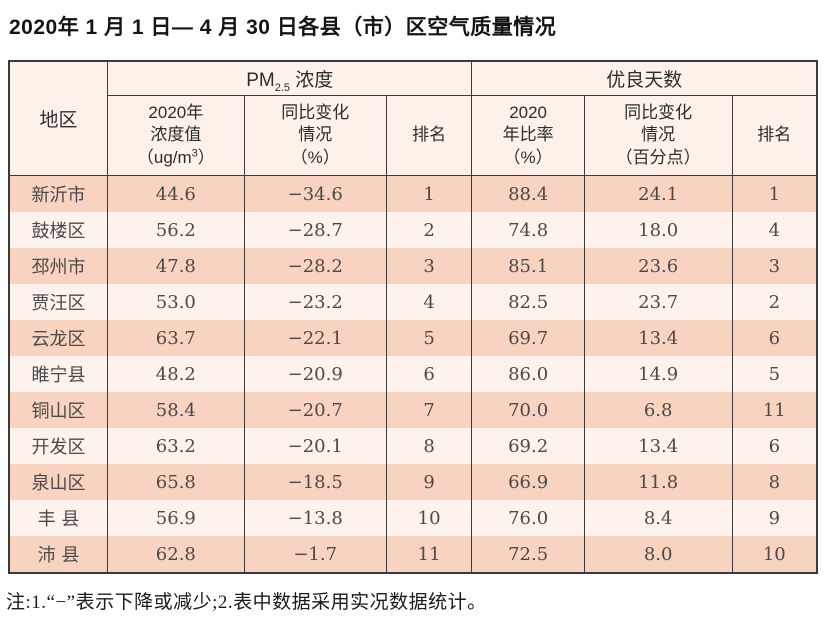  Describe the element at coordinates (176, 230) in the screenshot. I see `pm25-value-cell: 56.2` at that location.